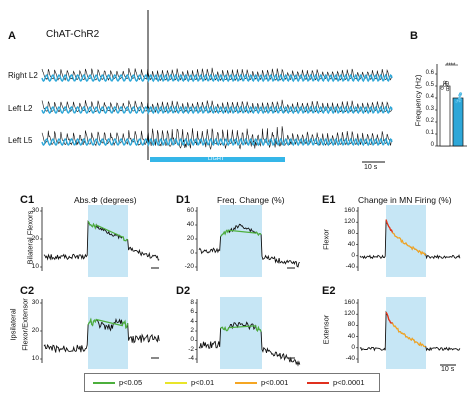 This screenshot has width=474, height=410. Describe the element at coordinates (35, 210) in the screenshot. I see `ytick-label-C1: 30` at that location.